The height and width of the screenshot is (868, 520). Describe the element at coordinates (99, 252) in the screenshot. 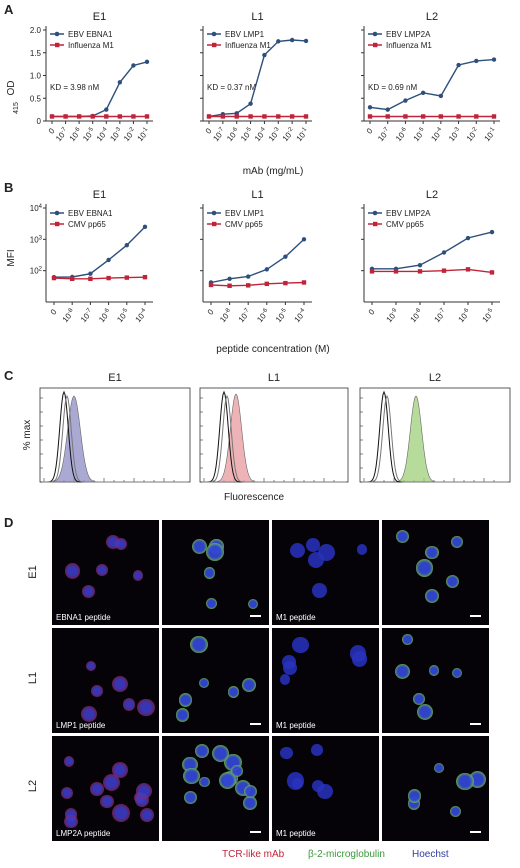

I see `b-series-line-blue` at that location.